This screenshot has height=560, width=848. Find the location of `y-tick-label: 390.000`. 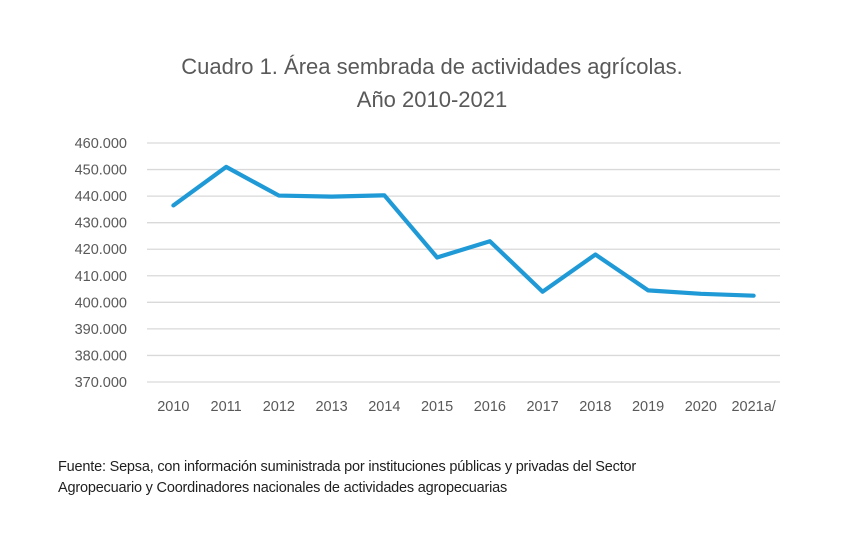

y-tick-label: 390.000 is located at coordinates (101, 330).